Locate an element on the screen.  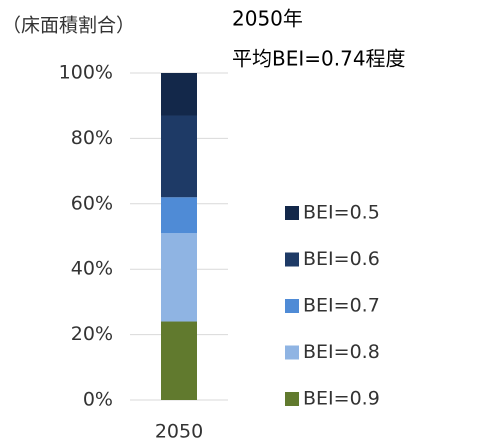
y-tick-label: 20% is located at coordinates (92, 334).